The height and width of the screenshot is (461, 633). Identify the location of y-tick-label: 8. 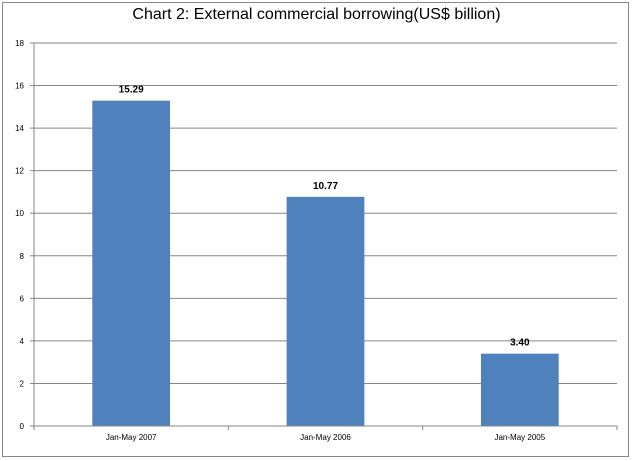
(22, 256).